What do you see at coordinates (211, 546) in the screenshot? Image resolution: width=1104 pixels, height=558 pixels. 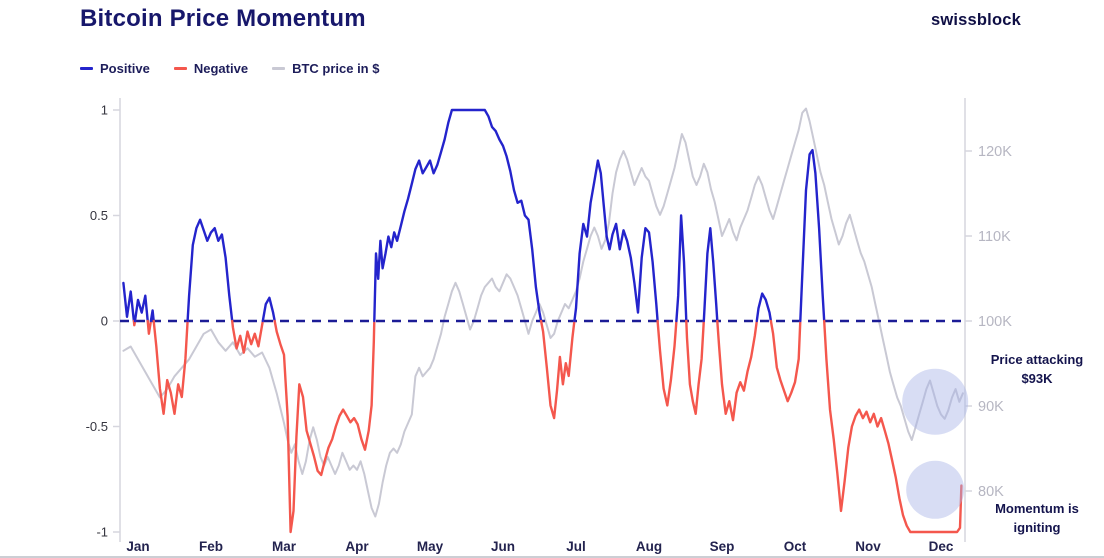 I see `x-axis-label: Feb` at bounding box center [211, 546].